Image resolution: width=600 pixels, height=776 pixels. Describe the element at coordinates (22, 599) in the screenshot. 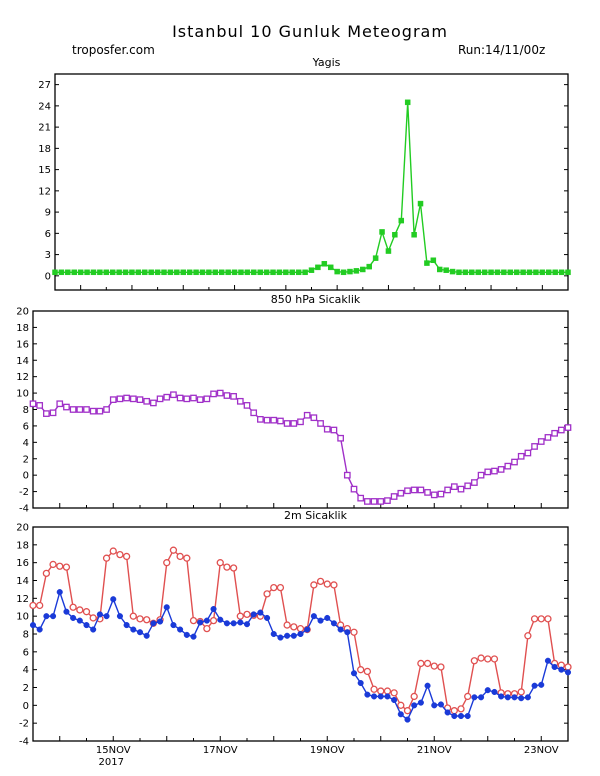

I see `y-tick-label: 12` at that location.